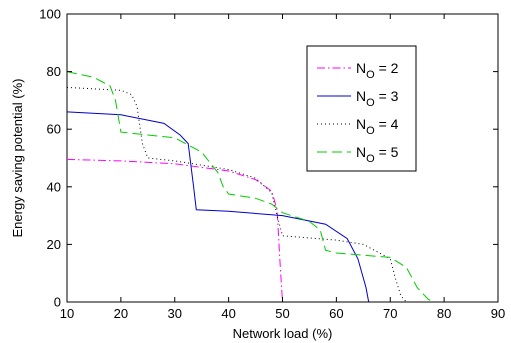 Image resolution: width=511 pixels, height=343 pixels. I want to click on y-tick-label: 20, so click(54, 244).